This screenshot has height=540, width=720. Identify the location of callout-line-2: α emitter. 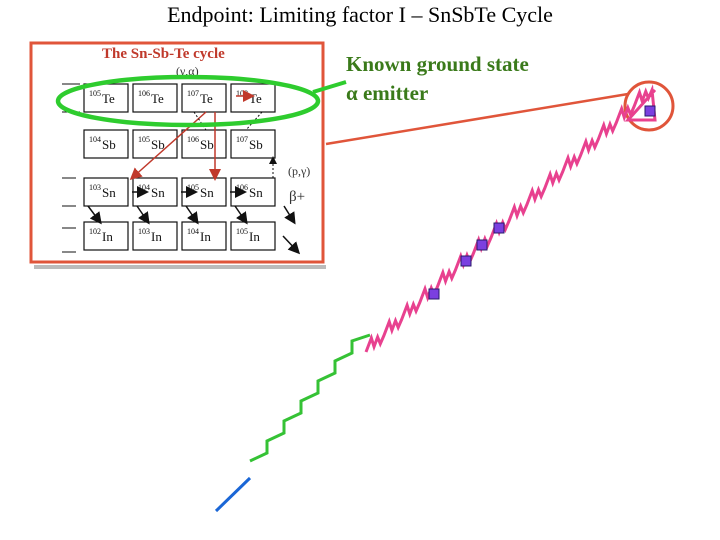
(437, 93).